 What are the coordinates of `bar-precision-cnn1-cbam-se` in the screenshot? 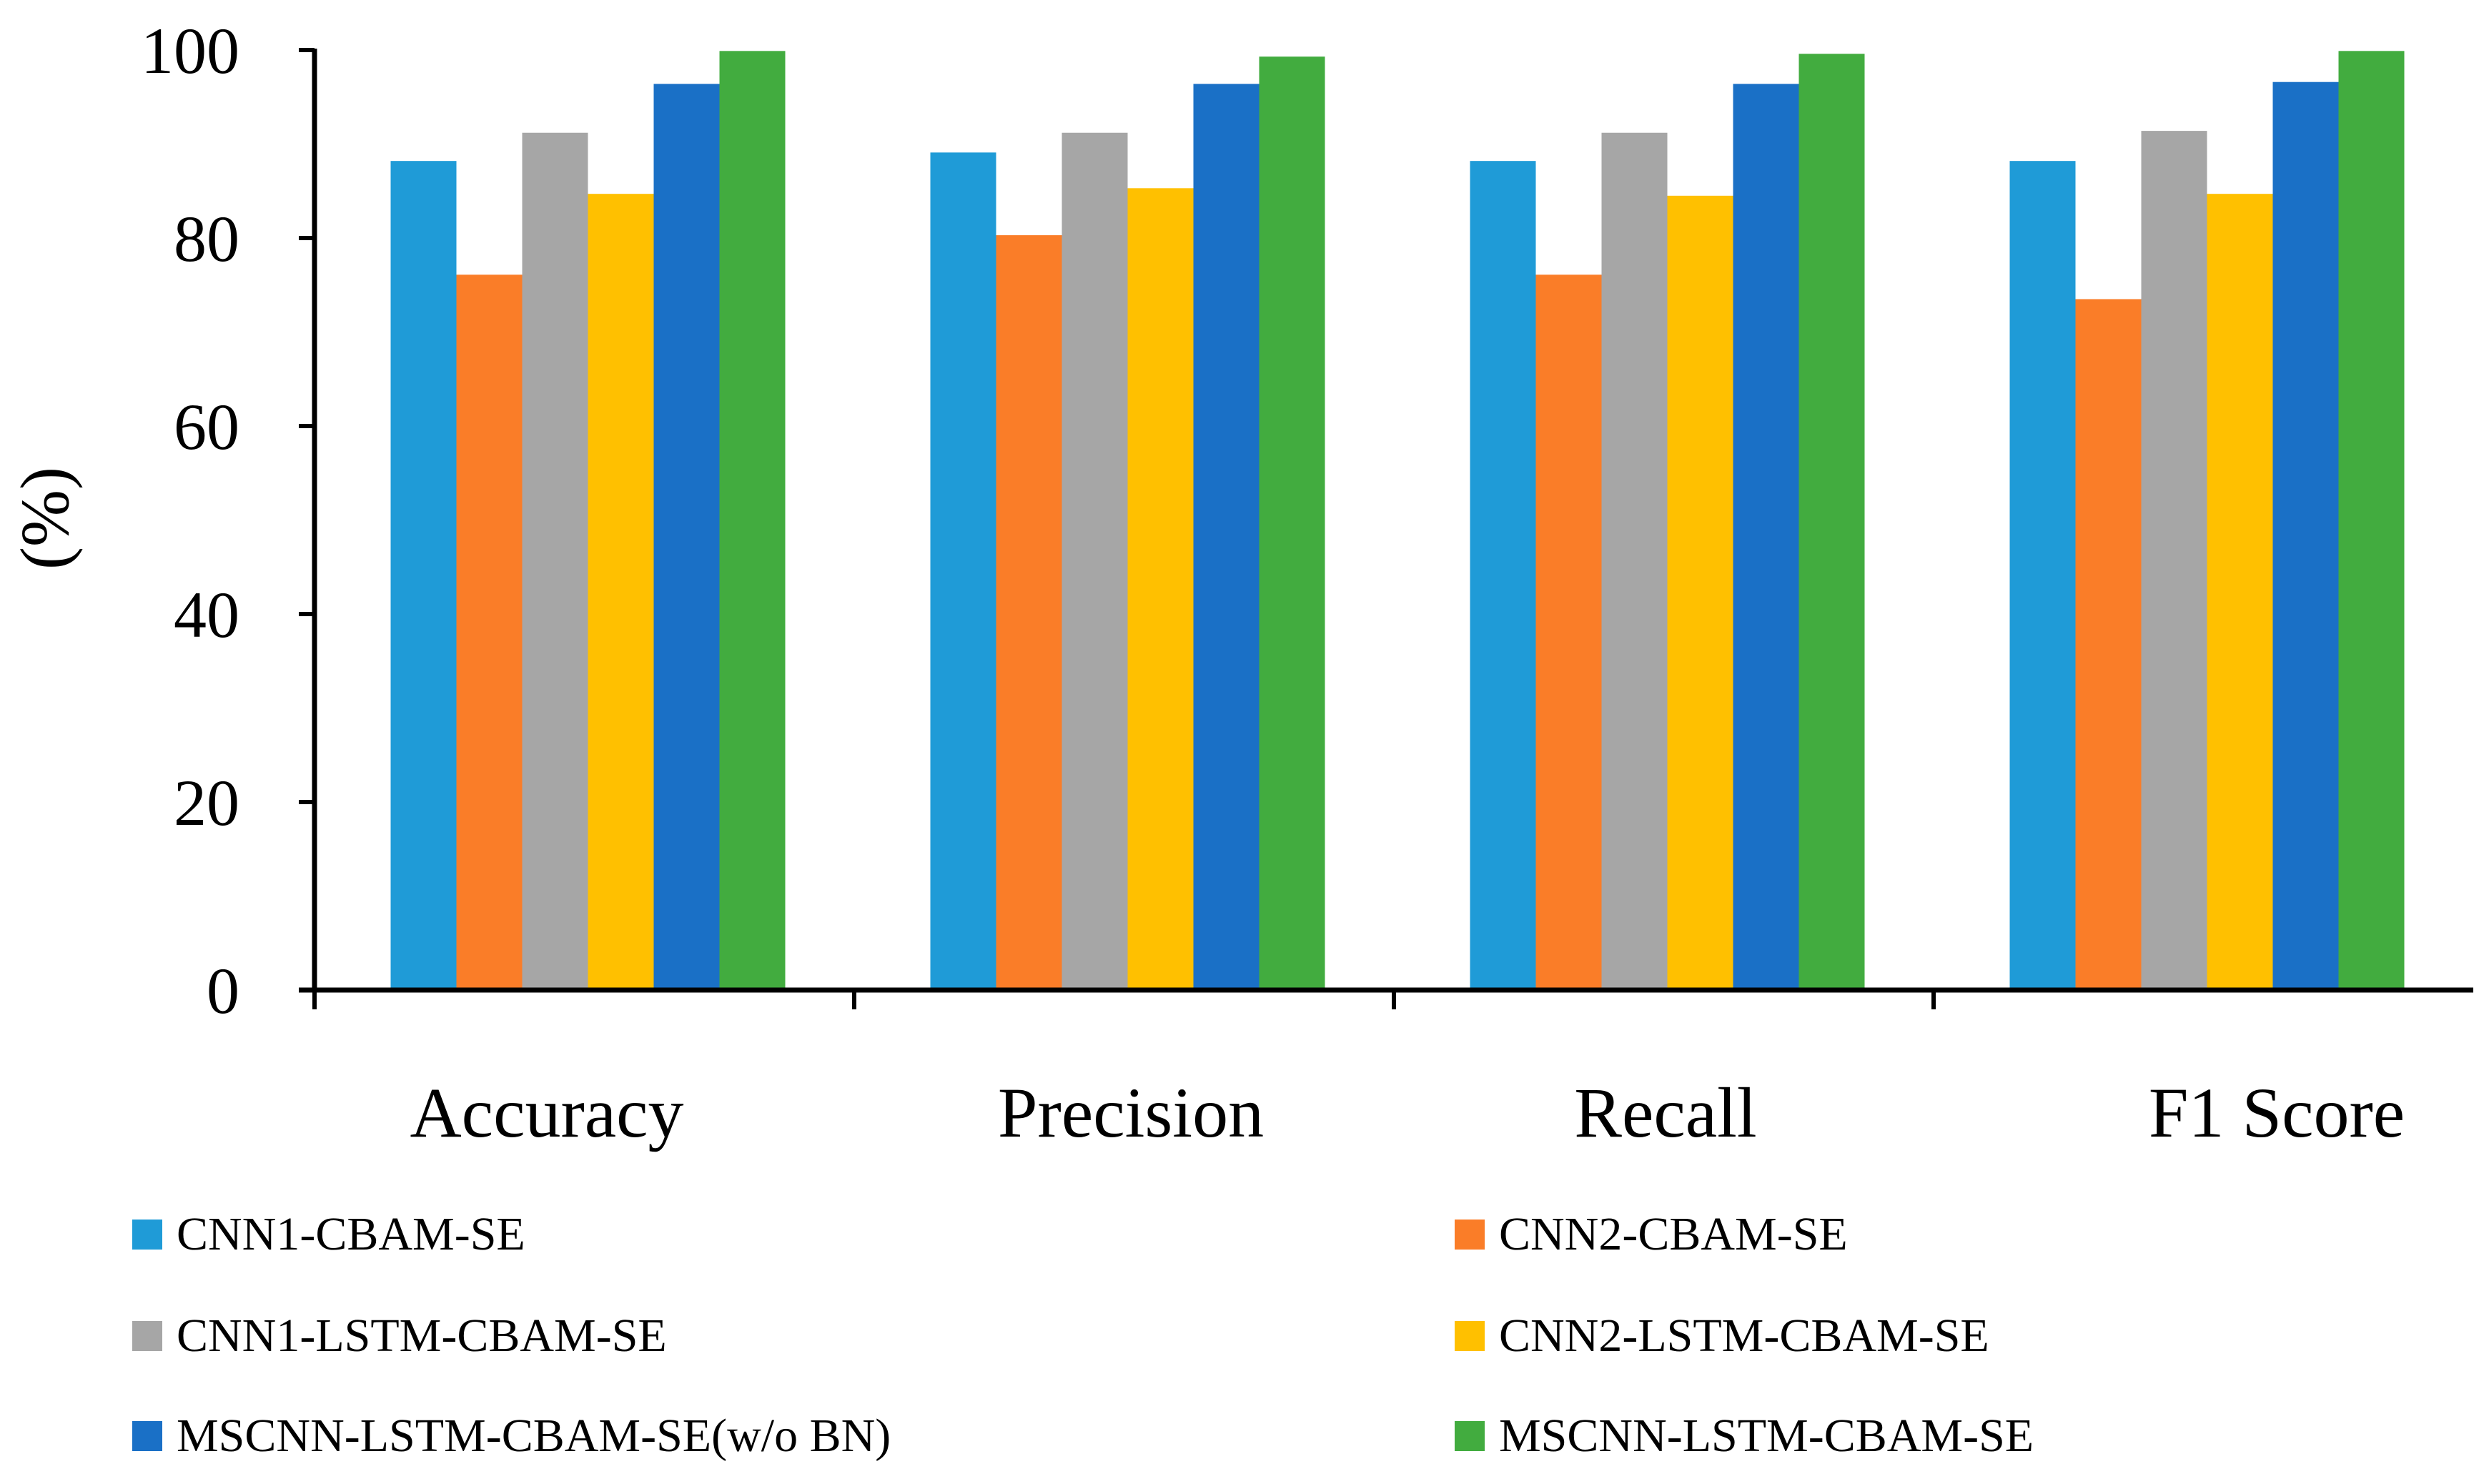 It's located at (963, 571).